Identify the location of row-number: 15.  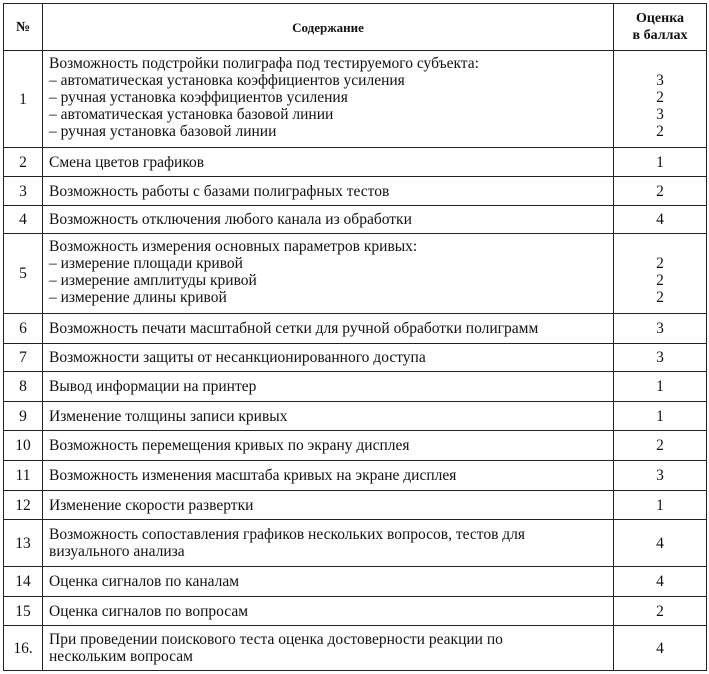
(23, 611).